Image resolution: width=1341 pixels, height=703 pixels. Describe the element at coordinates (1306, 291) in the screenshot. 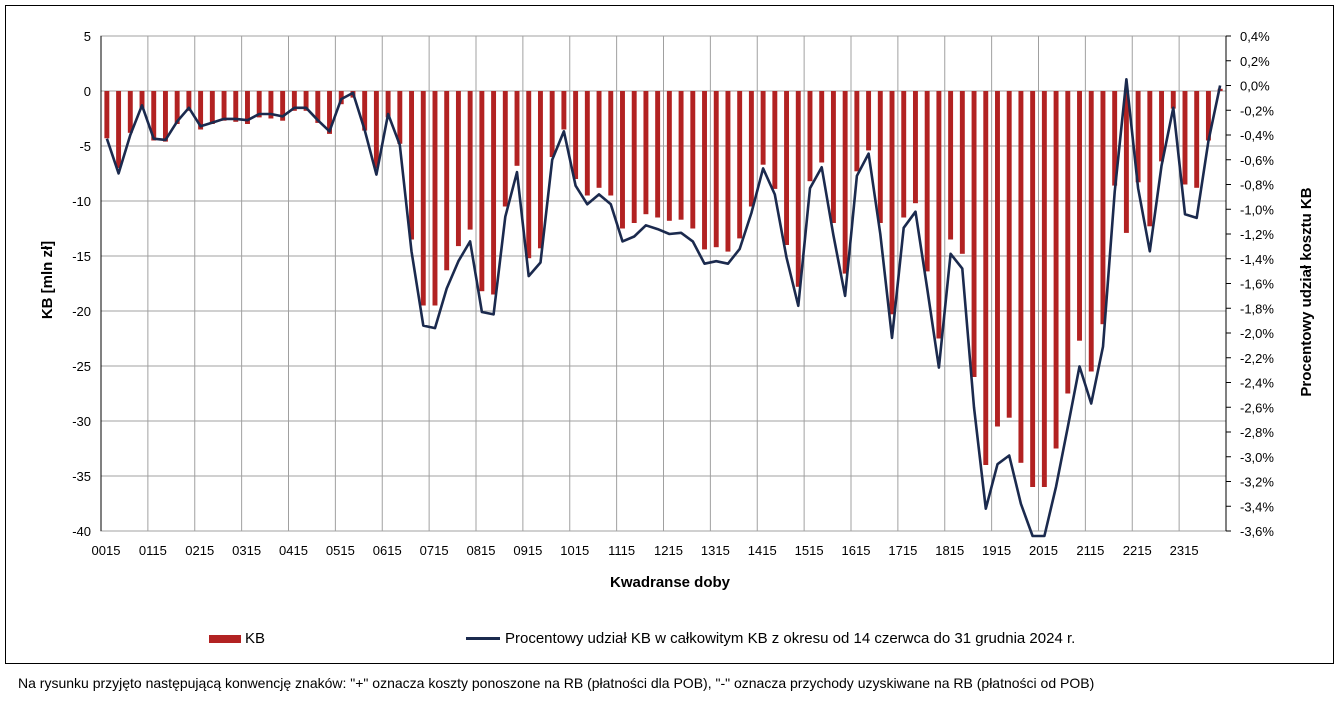

I see `y2-axis-title: Procentowy udział kosztu KB` at that location.